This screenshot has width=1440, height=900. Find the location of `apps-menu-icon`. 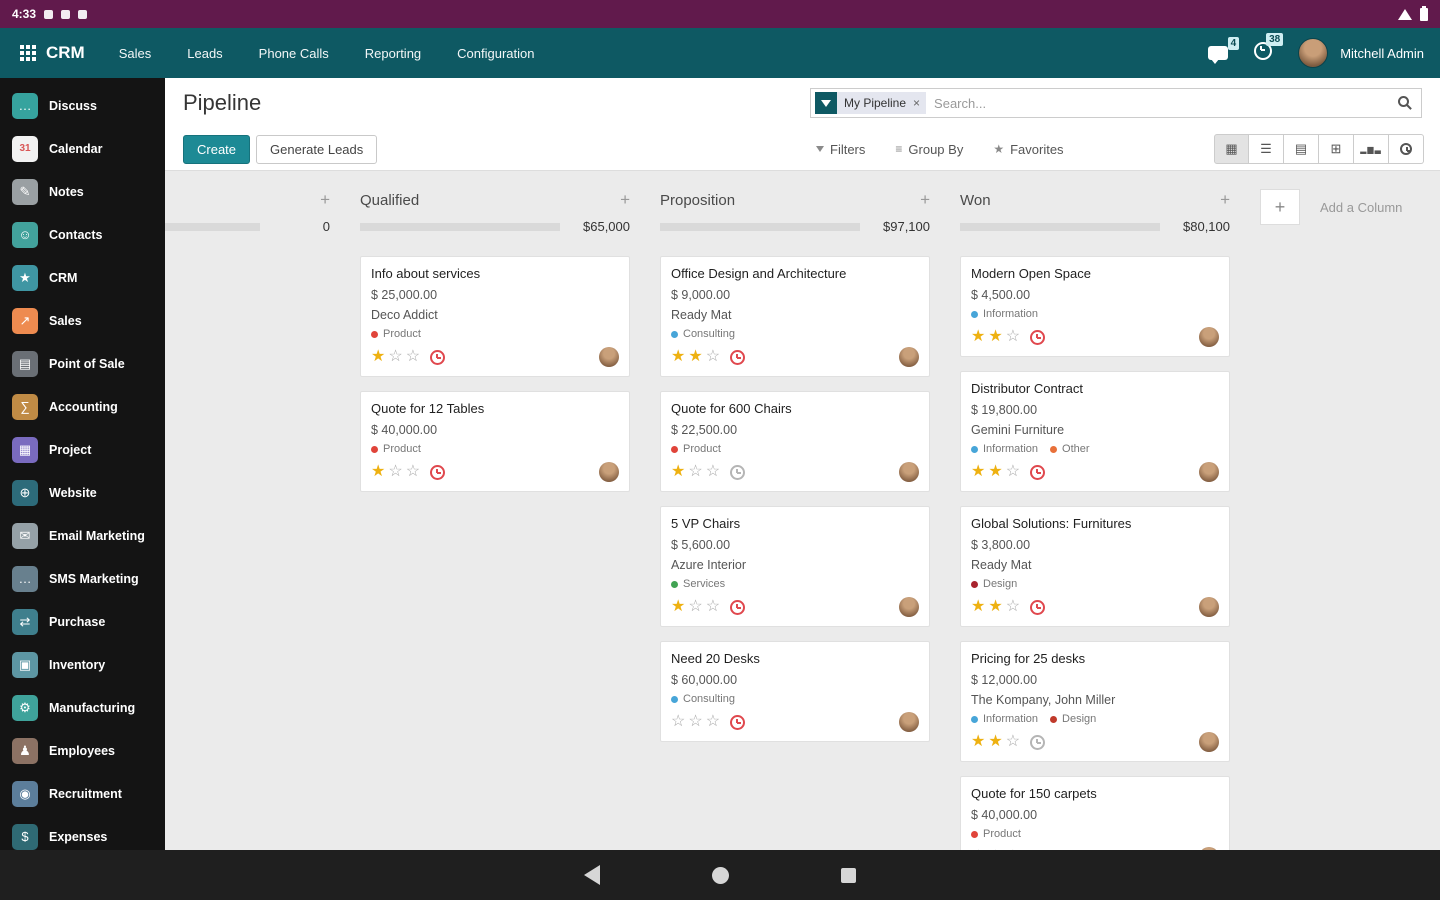

apps-menu-icon is located at coordinates (22, 47).